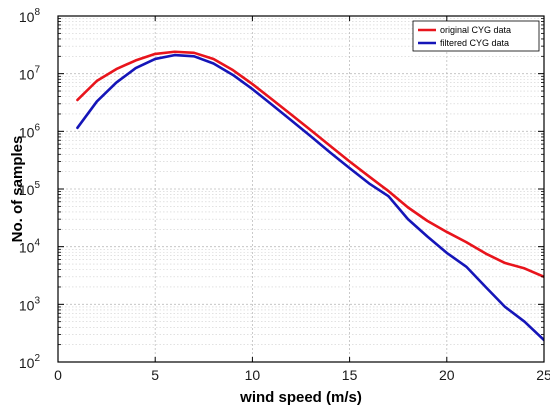 The height and width of the screenshot is (419, 550). What do you see at coordinates (30, 247) in the screenshot?
I see `y-tick-label: 10⁴` at bounding box center [30, 247].